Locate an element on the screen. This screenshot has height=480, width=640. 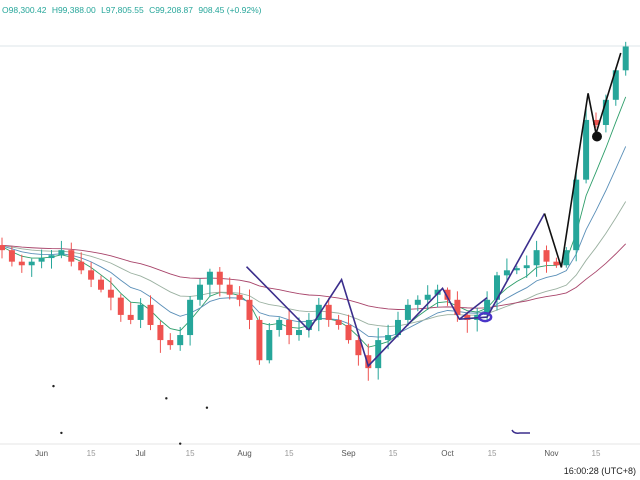
x-tick-label: Nov is located at coordinates (551, 453).